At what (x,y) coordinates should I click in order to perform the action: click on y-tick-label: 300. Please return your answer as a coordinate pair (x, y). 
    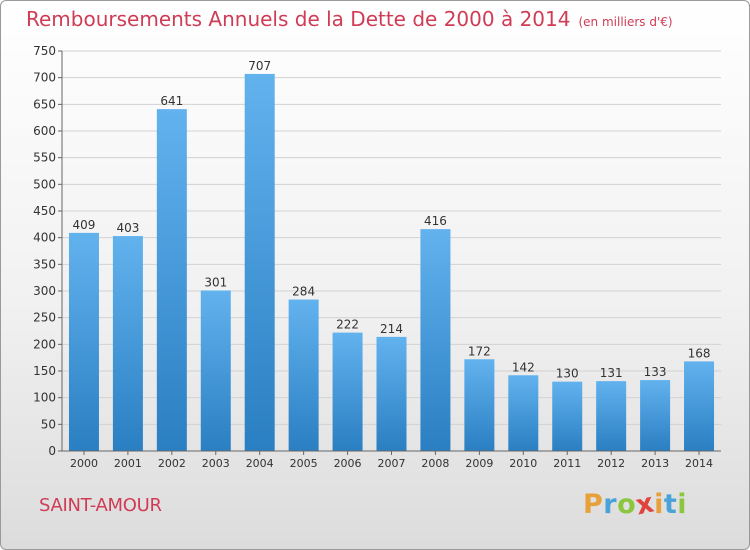
    Looking at the image, I should click on (44, 291).